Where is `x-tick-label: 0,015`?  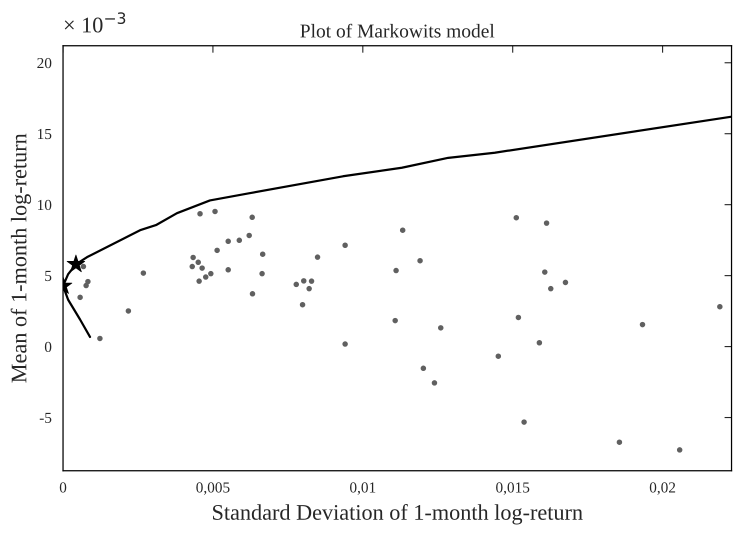 x-tick-label: 0,015 is located at coordinates (513, 488).